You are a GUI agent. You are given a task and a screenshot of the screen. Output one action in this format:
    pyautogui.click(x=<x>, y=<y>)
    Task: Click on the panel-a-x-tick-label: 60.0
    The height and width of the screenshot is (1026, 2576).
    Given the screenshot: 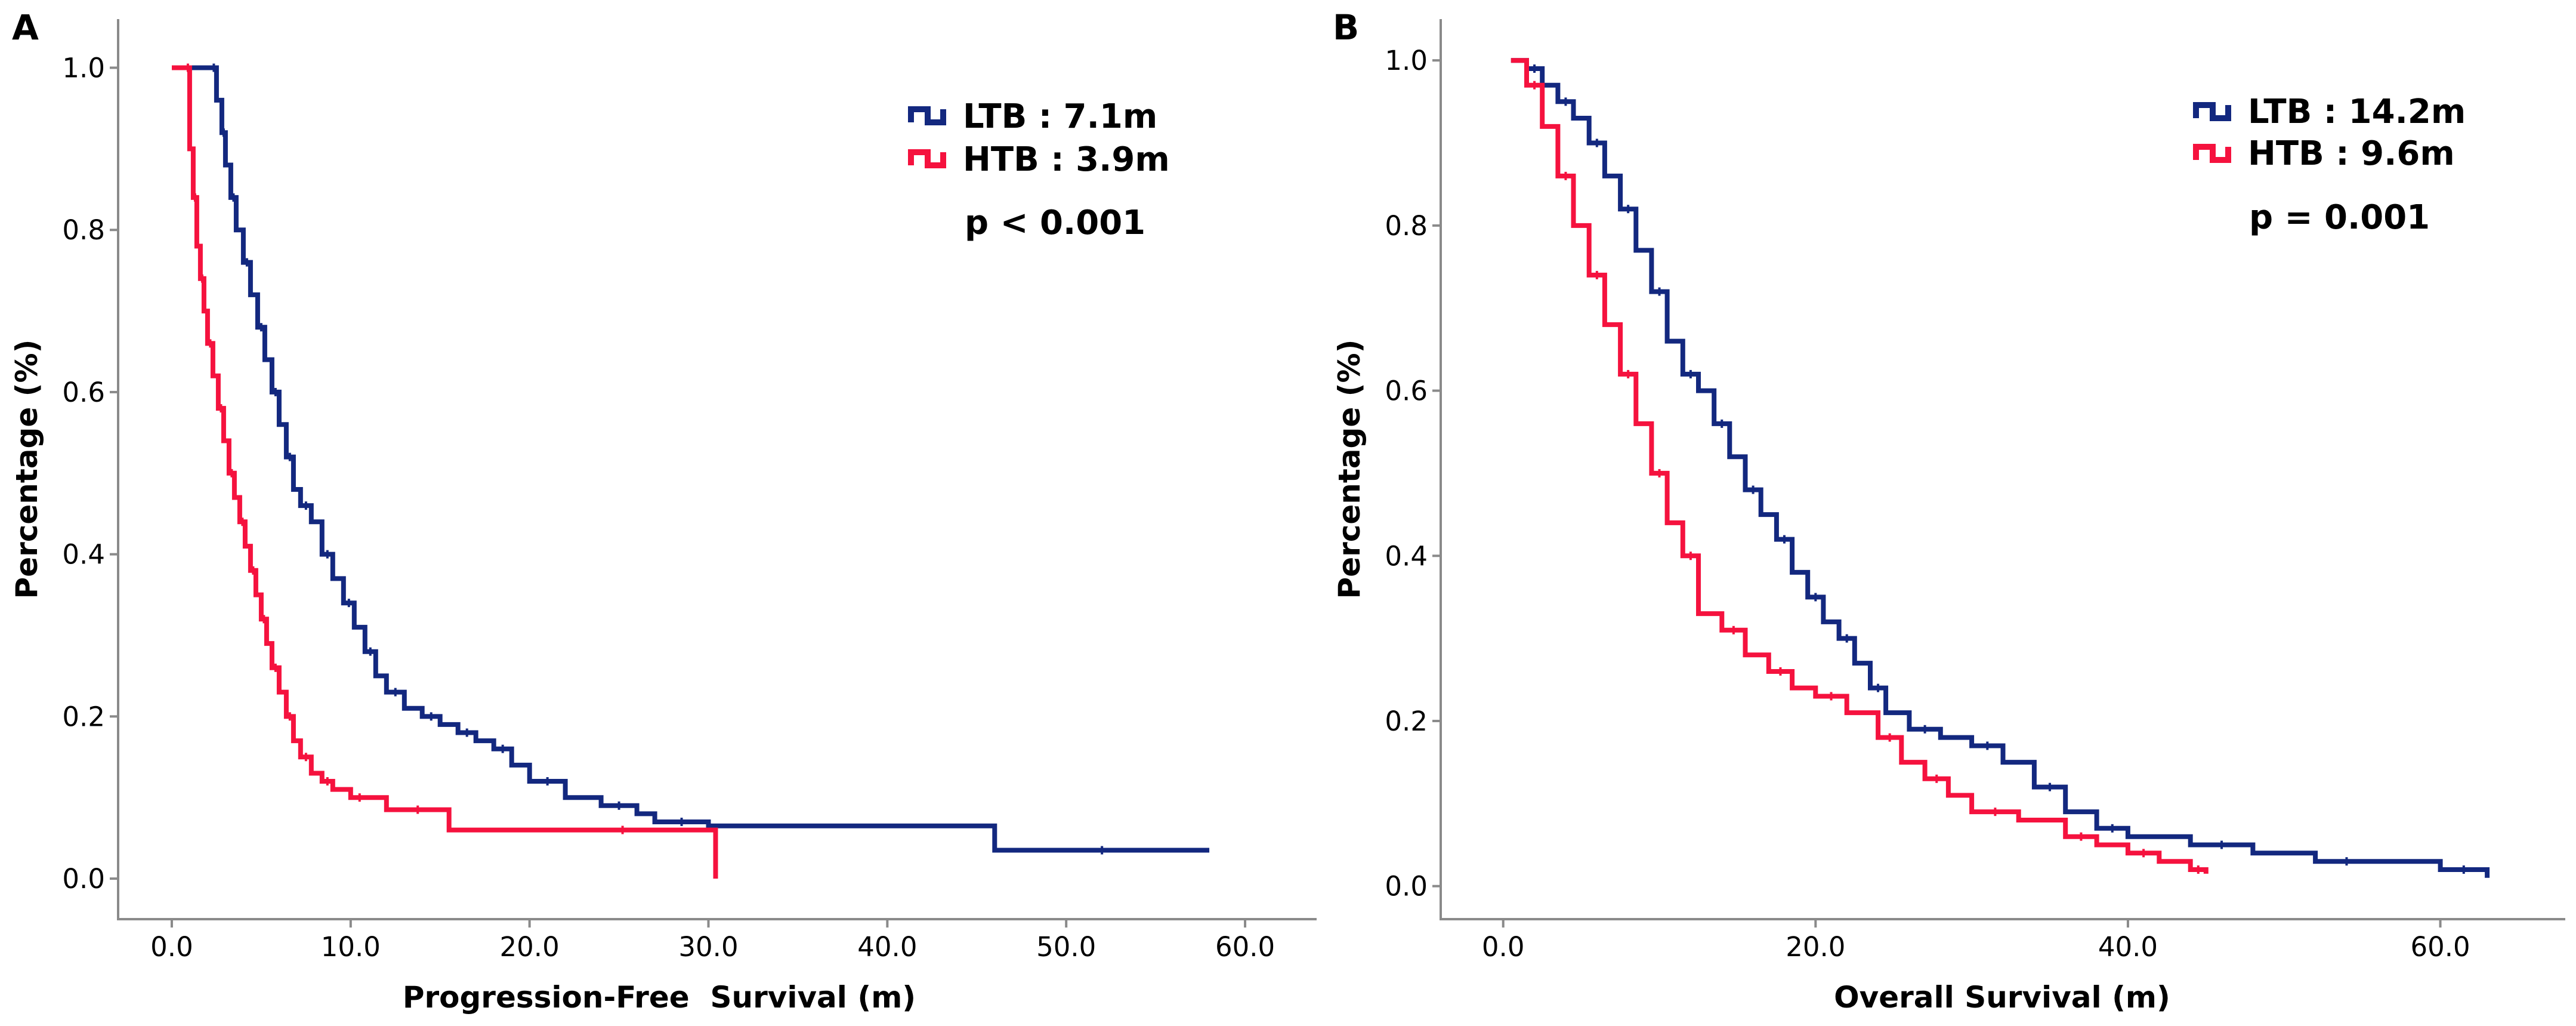 What is the action you would take?
    pyautogui.click(x=1245, y=947)
    